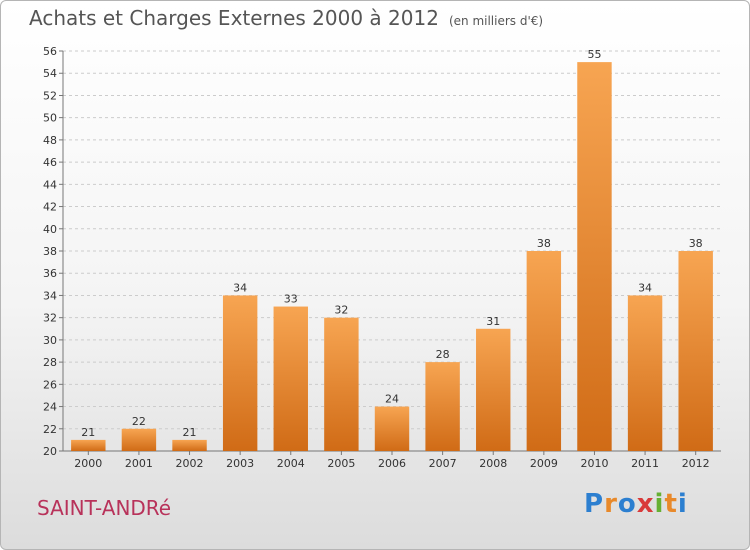 The width and height of the screenshot is (750, 550). What do you see at coordinates (139, 421) in the screenshot?
I see `bar-value-label: 22` at bounding box center [139, 421].